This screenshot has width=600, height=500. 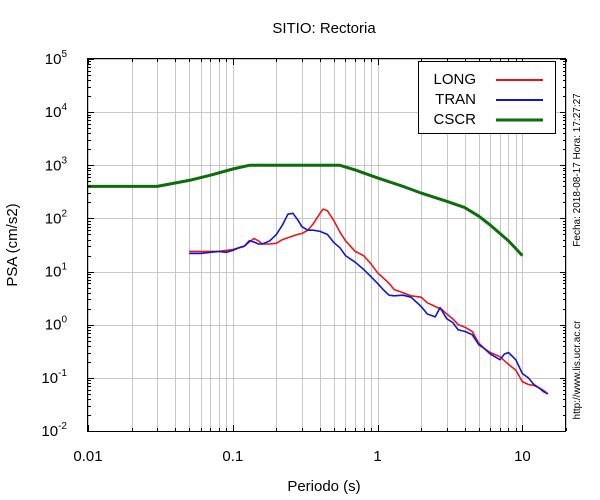 What do you see at coordinates (324, 28) in the screenshot?
I see `chart-title: SITIO: Rectoria` at bounding box center [324, 28].